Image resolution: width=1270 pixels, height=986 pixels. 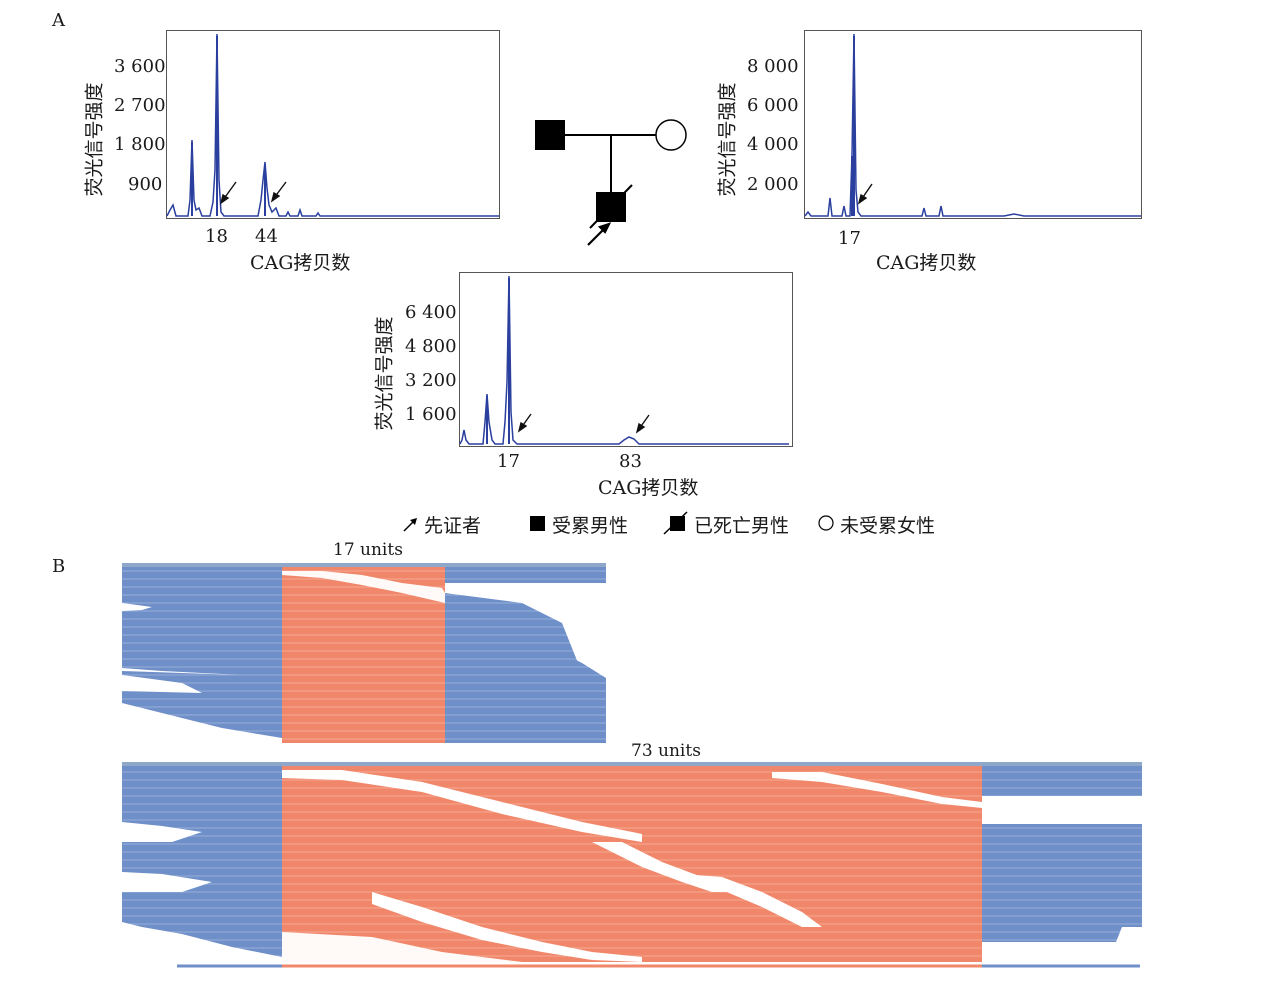 What do you see at coordinates (431, 312) in the screenshot?
I see `chart3-ytick-1: 6 400` at bounding box center [431, 312].